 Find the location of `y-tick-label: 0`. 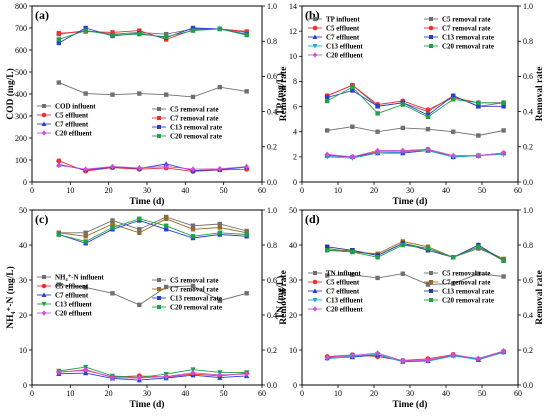

y-tick-label: 0 is located at coordinates (25, 385).